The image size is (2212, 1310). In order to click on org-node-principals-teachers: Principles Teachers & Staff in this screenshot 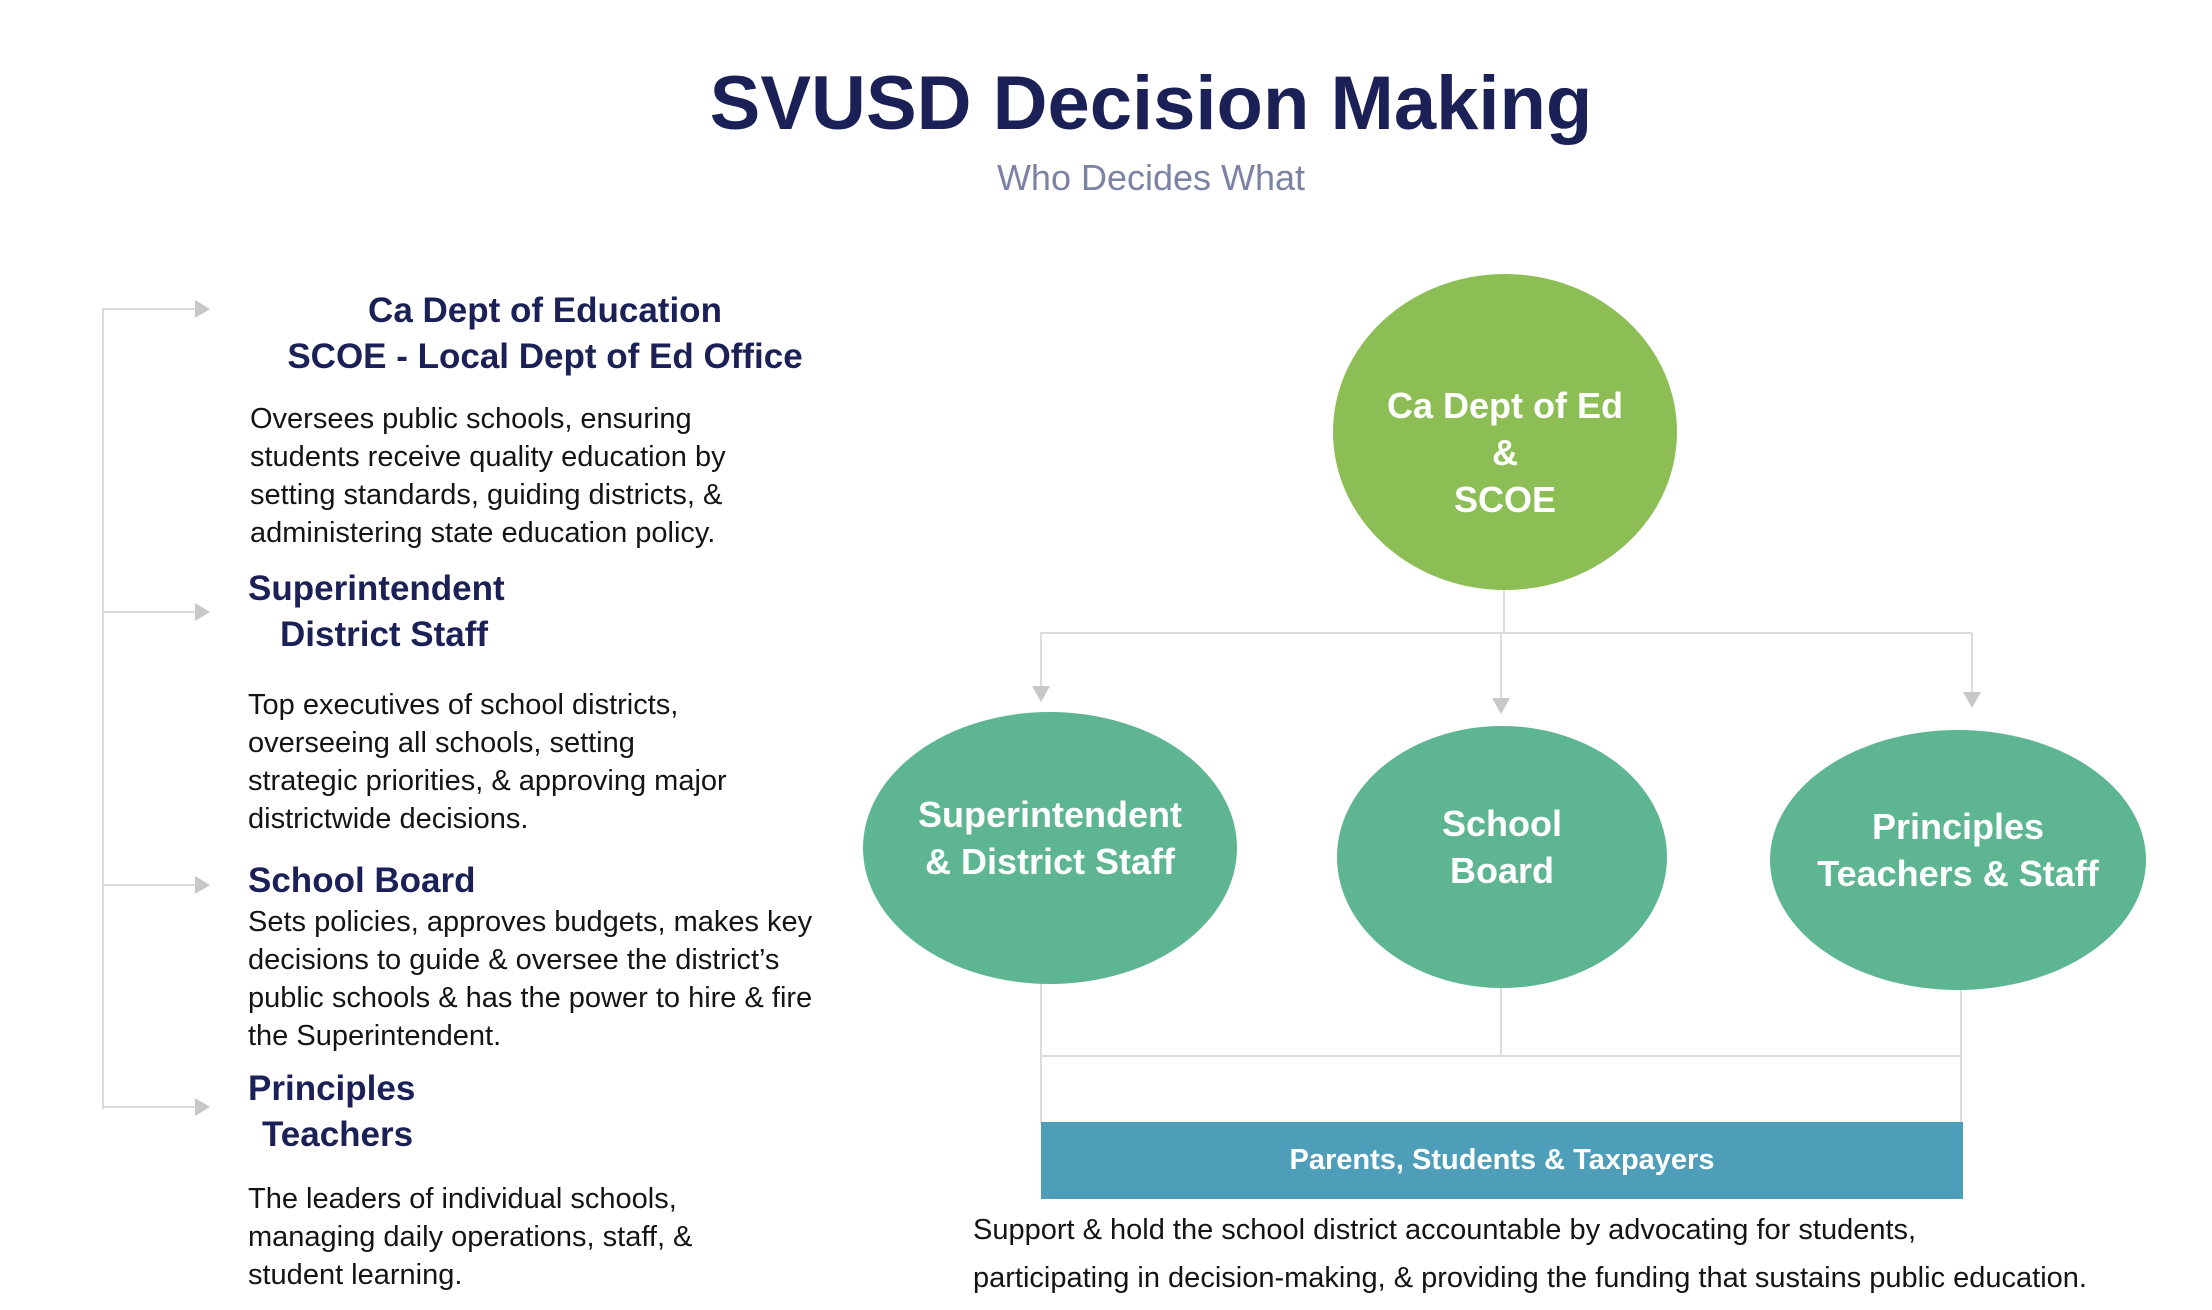, I will do `click(1958, 860)`.